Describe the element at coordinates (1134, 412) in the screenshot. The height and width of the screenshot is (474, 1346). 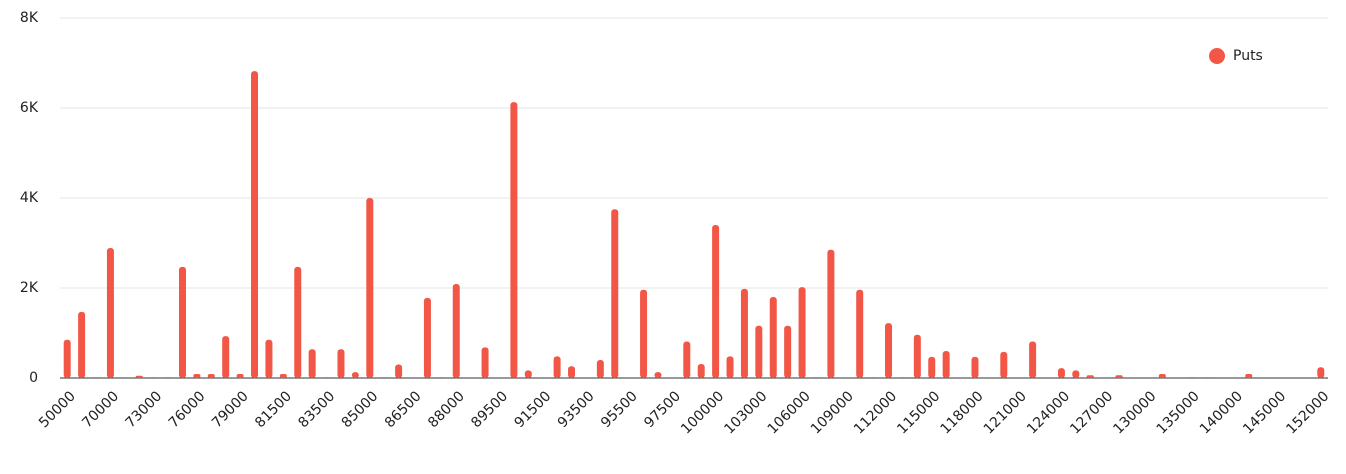
I see `x-tick-label: 130000` at that location.